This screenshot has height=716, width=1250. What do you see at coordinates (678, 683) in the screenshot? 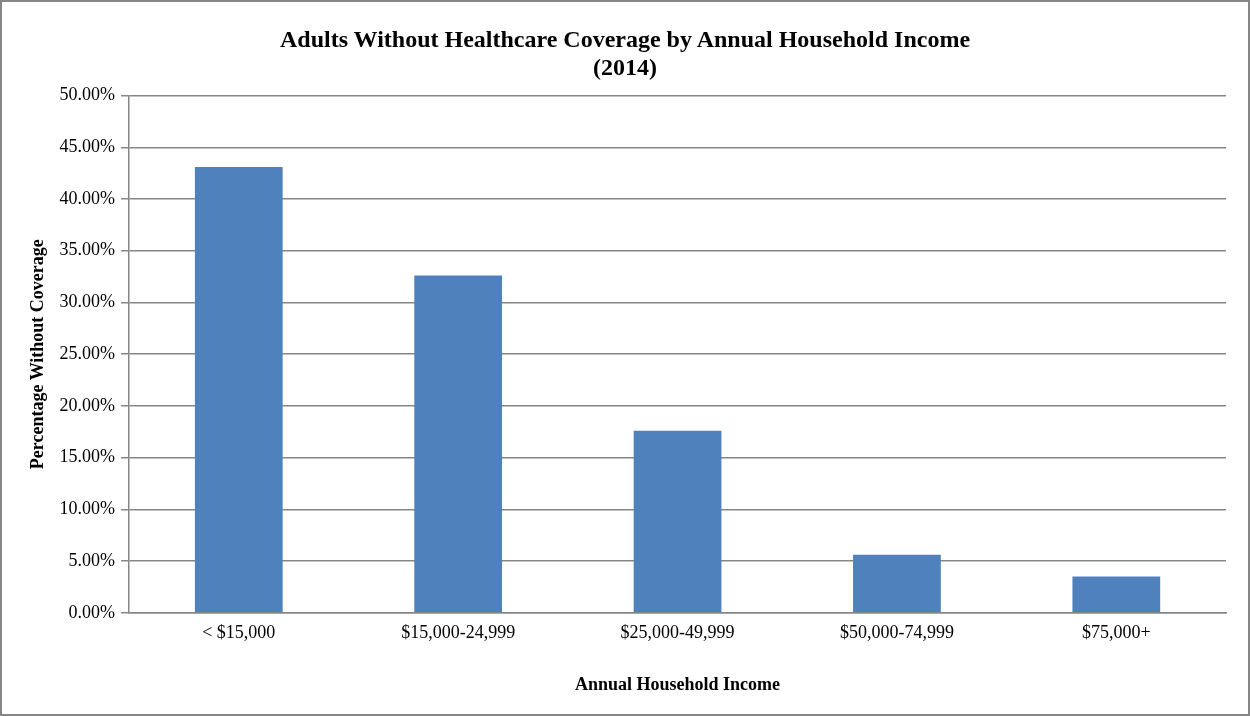
I see `x-axis-title: Annual Household Income` at bounding box center [678, 683].